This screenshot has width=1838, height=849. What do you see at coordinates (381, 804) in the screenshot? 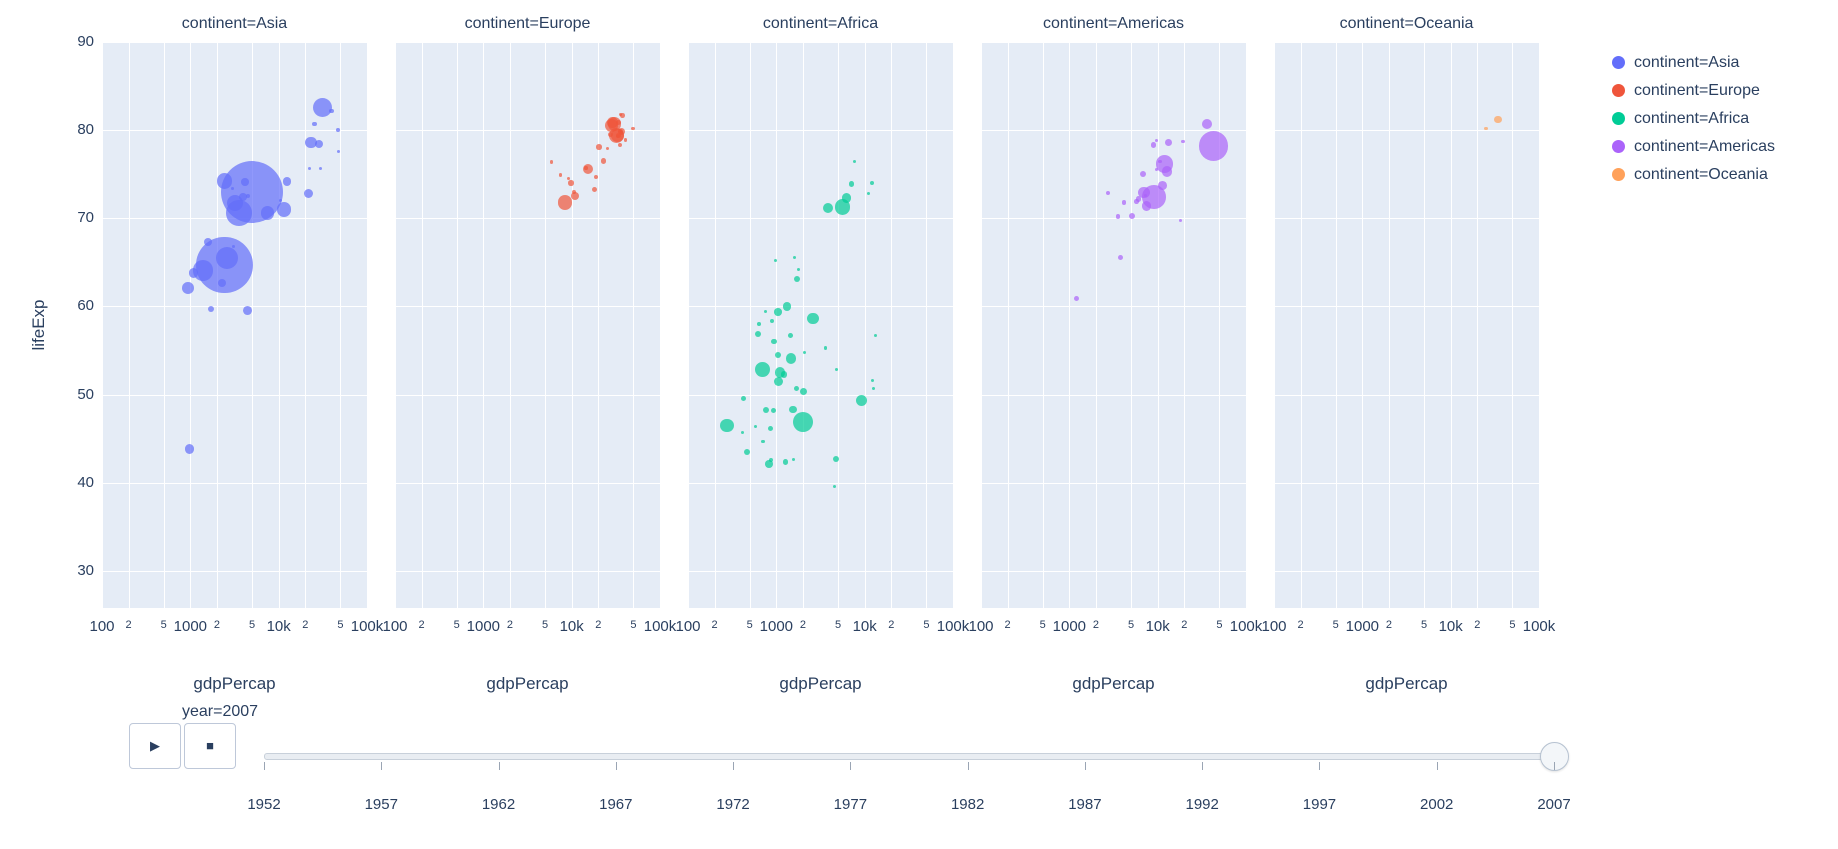
I see `slider-tick-label: 1957` at bounding box center [381, 804].